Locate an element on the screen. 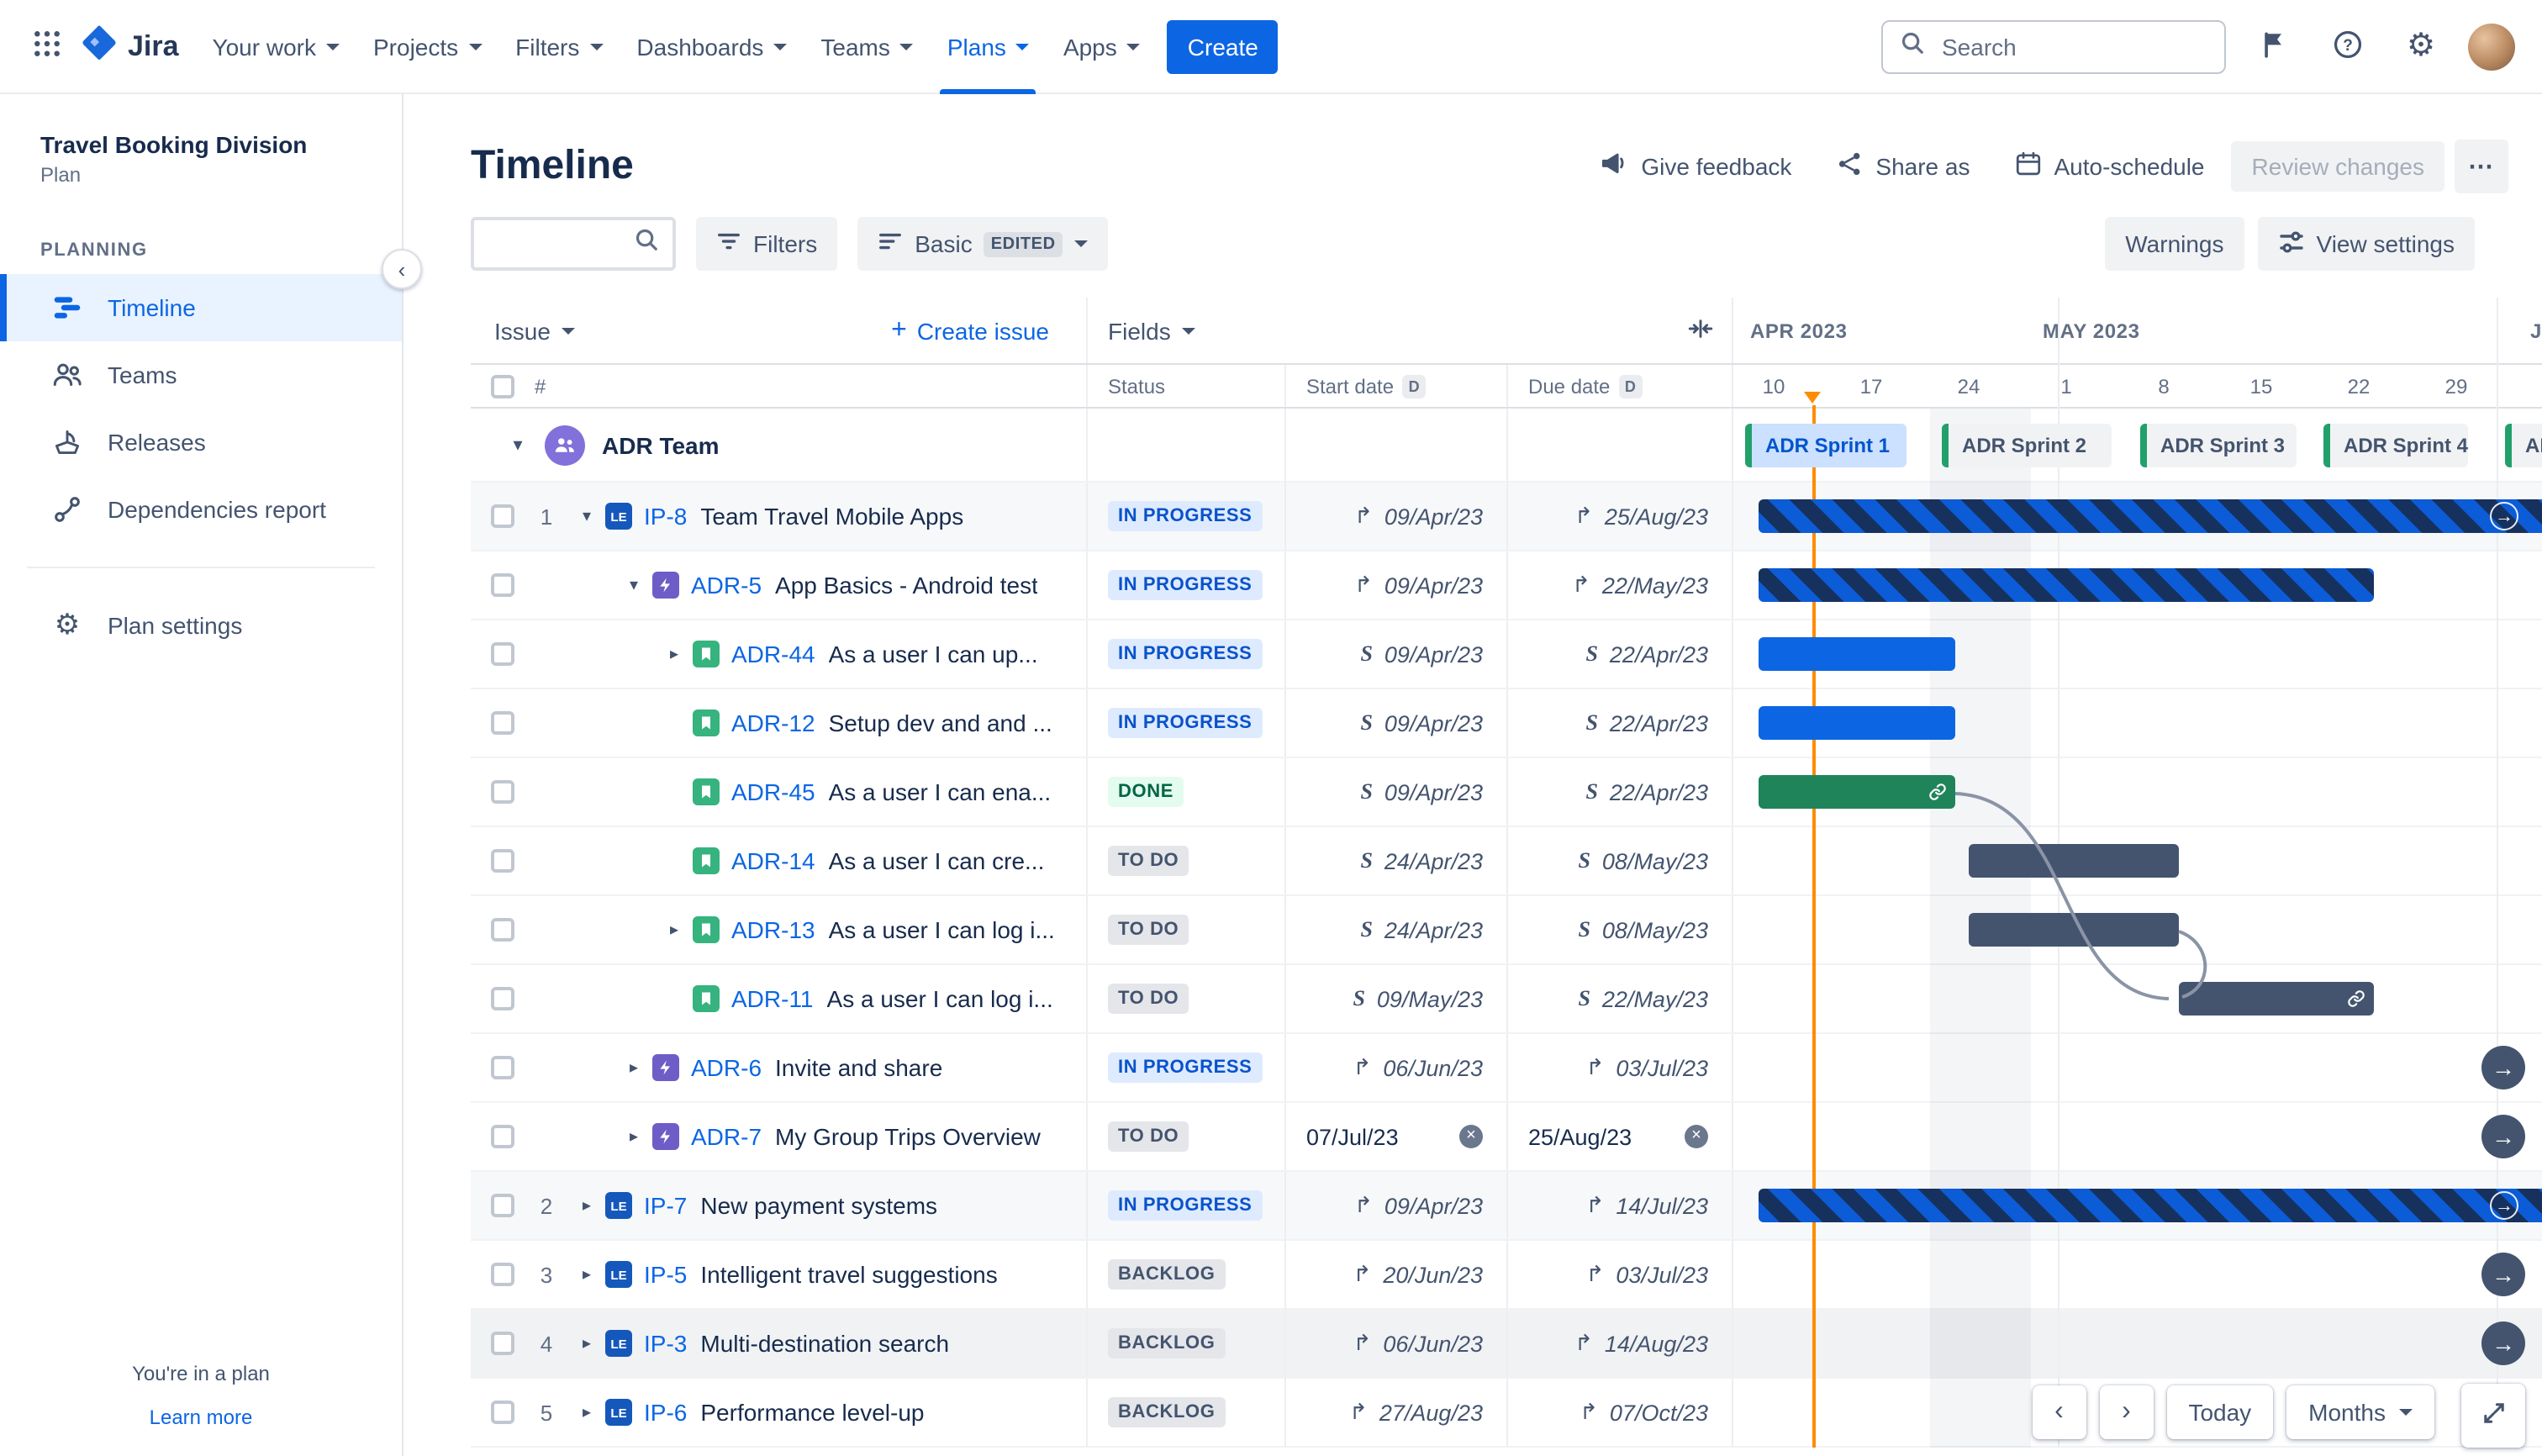 This screenshot has width=2542, height=1456. issue-key-link: IP-6 is located at coordinates (666, 1412).